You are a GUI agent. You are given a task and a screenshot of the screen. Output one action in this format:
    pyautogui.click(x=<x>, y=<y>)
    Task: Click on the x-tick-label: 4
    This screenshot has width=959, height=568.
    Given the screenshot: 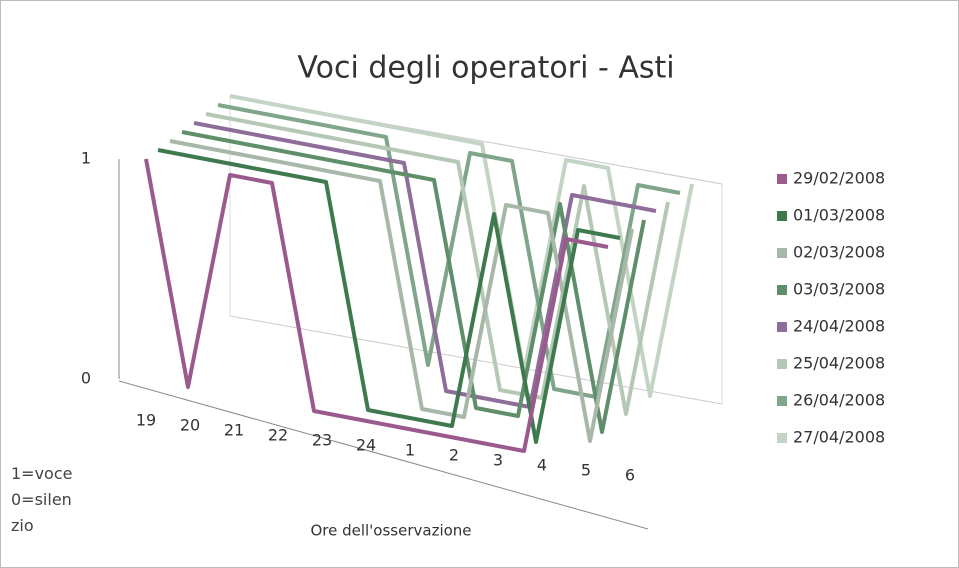 What is the action you would take?
    pyautogui.click(x=542, y=465)
    